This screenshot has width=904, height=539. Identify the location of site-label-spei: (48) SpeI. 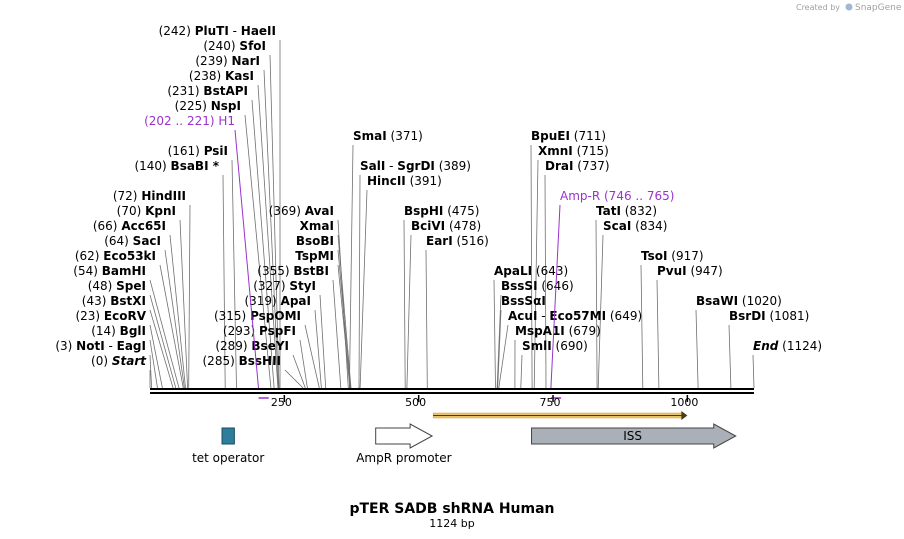
(117, 286).